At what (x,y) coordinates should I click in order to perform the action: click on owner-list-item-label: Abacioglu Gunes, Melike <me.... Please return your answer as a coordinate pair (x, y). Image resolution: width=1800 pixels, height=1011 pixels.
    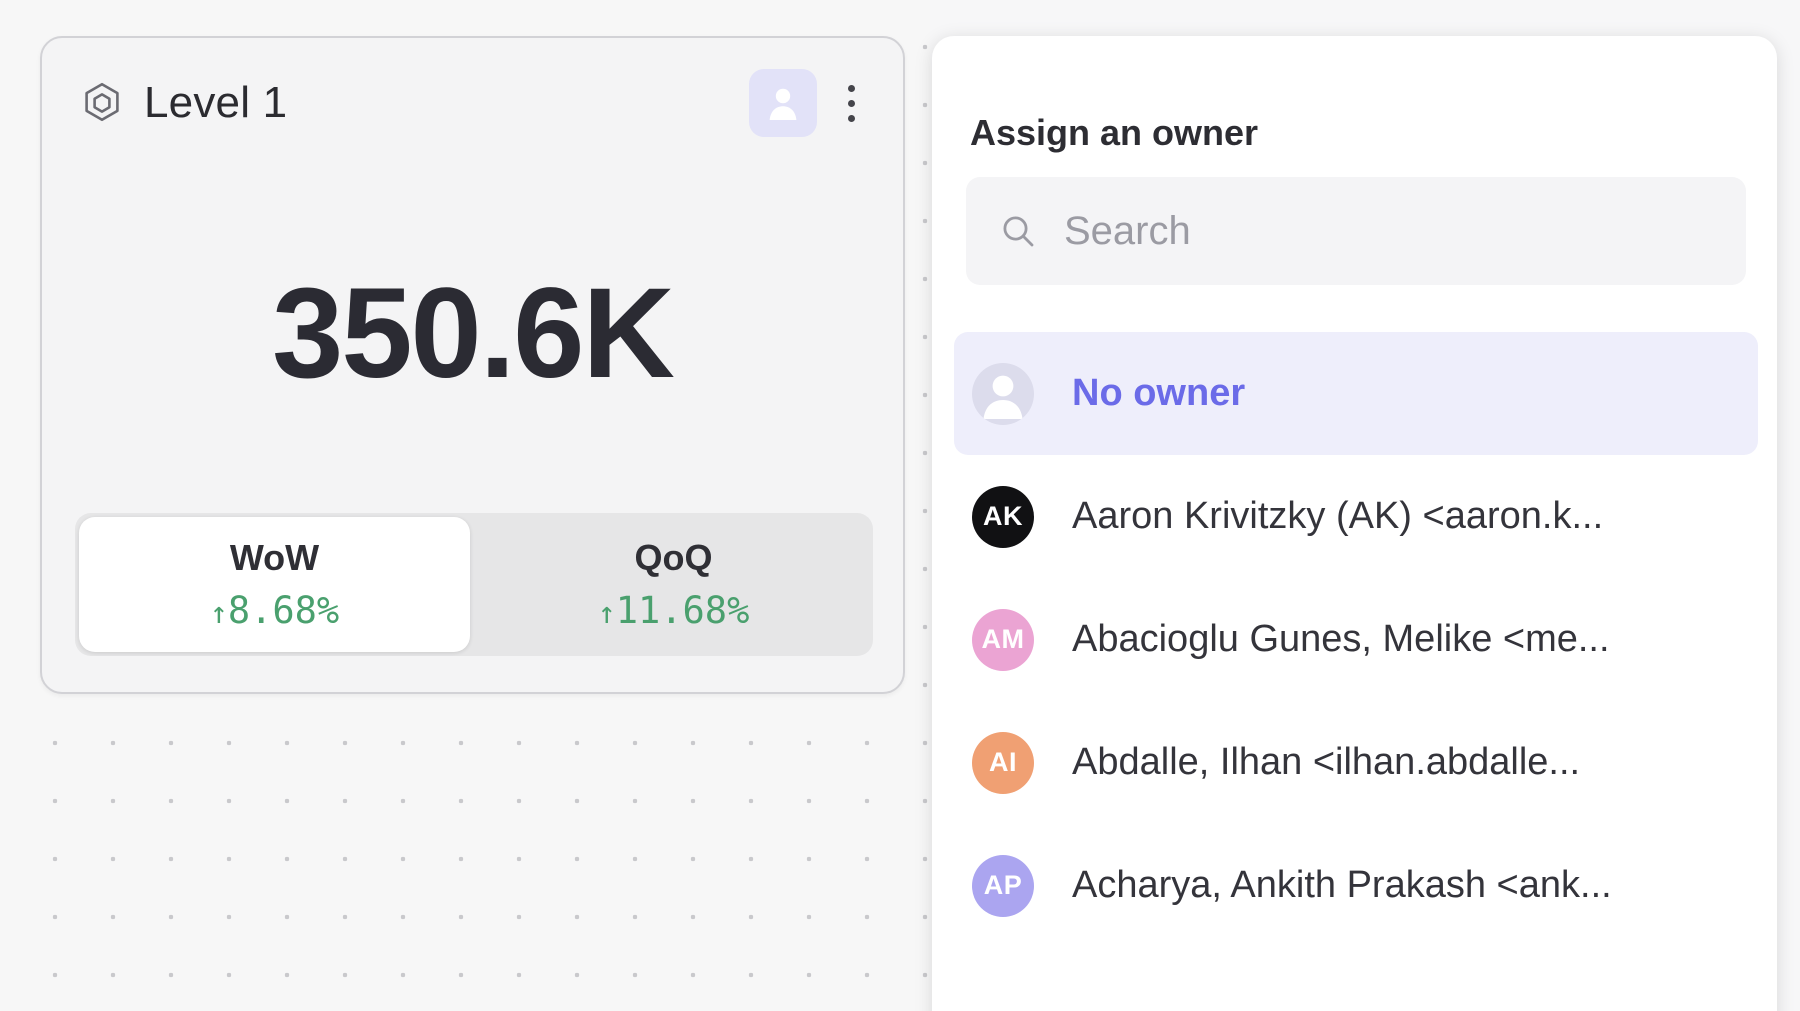
    Looking at the image, I should click on (1341, 639).